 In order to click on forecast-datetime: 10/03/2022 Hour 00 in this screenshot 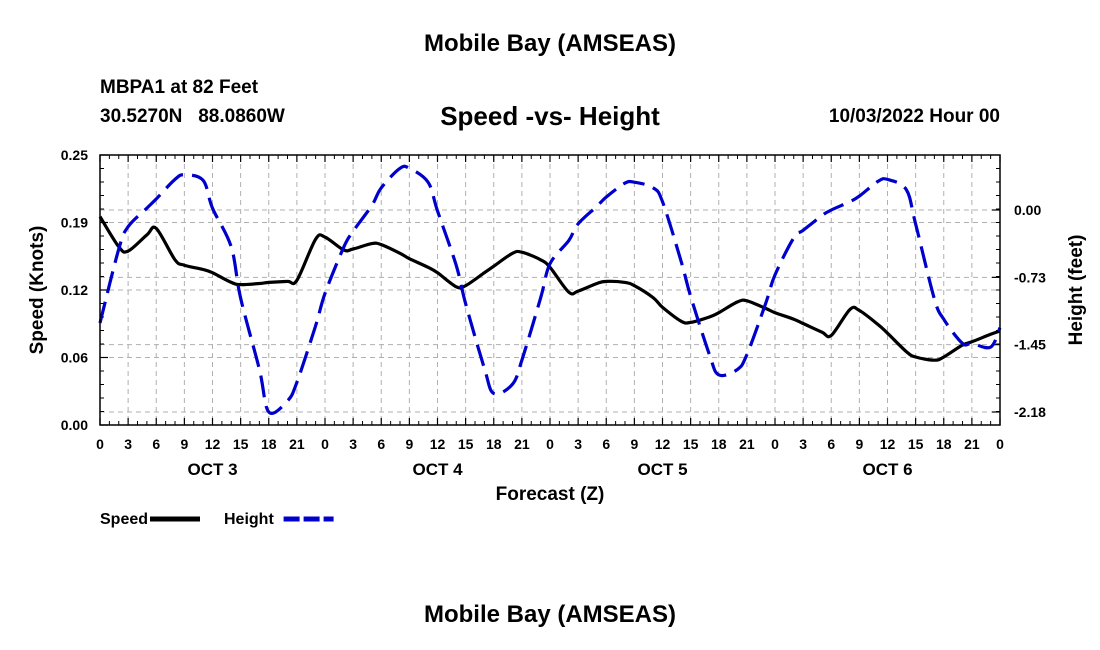, I will do `click(914, 116)`.